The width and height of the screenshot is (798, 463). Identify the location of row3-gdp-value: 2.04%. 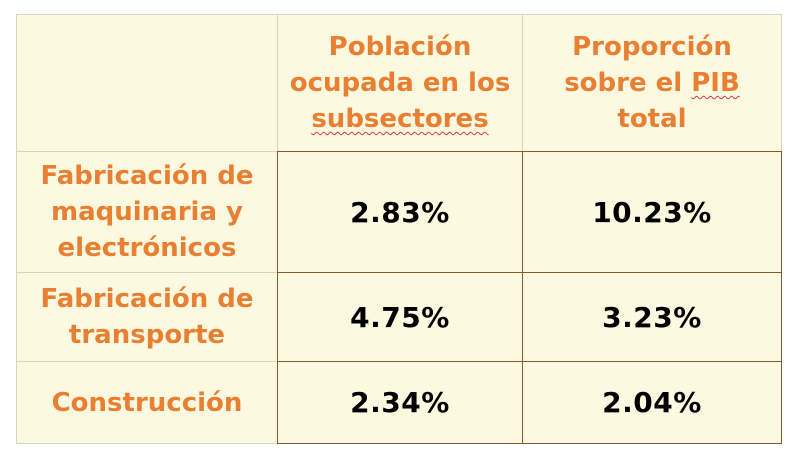
(652, 402).